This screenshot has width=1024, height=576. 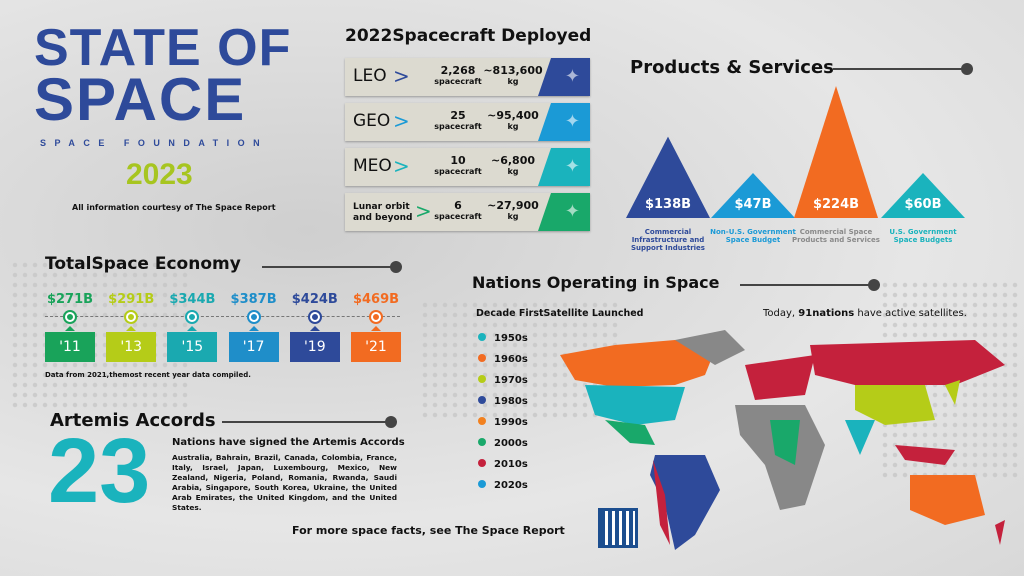 I want to click on logo-year: 2023, so click(x=159, y=174).